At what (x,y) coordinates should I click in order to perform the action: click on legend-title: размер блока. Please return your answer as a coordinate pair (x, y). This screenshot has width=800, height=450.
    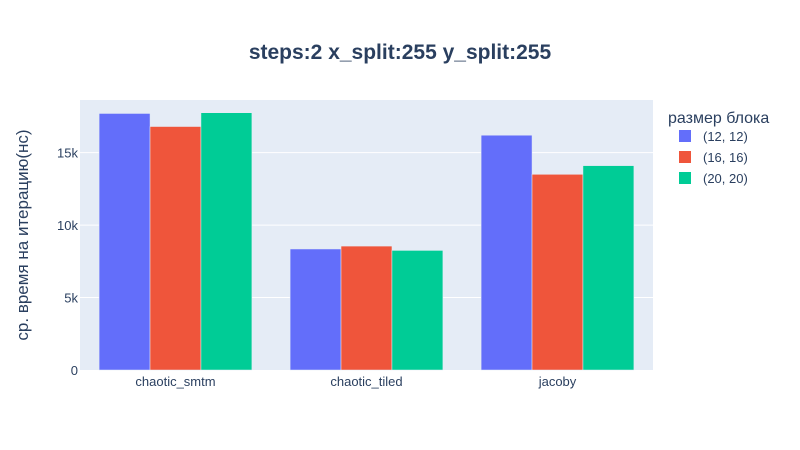
    Looking at the image, I should click on (718, 118).